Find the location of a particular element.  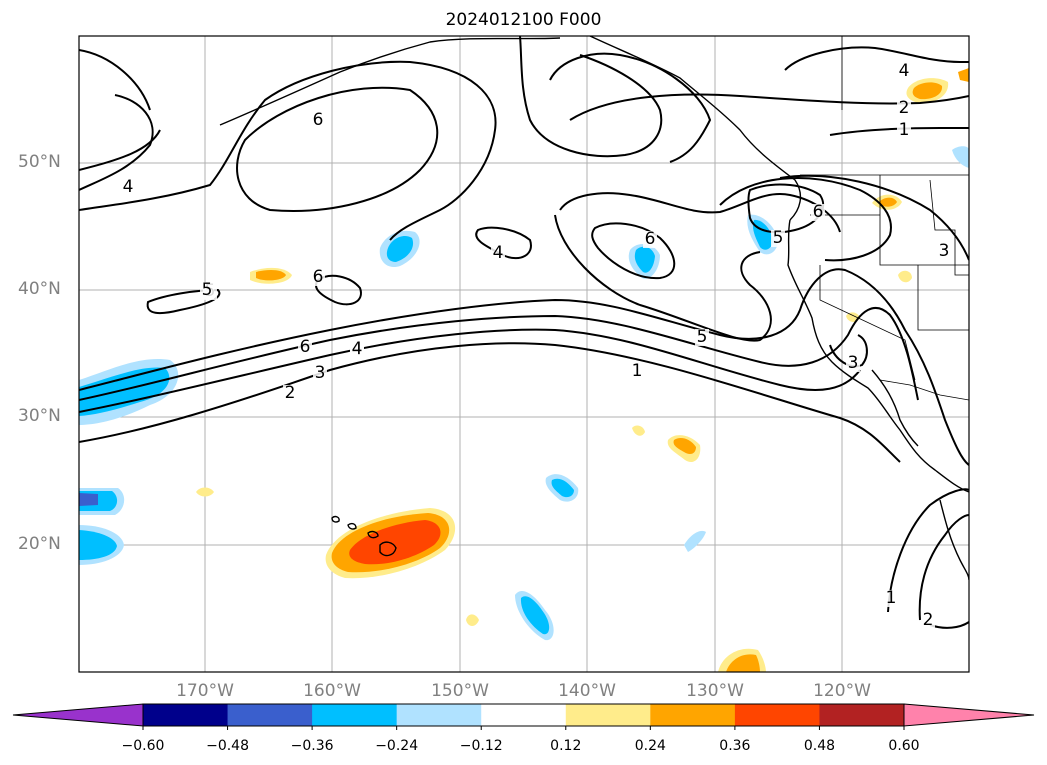

contour-3-ca is located at coordinates (848, 351).